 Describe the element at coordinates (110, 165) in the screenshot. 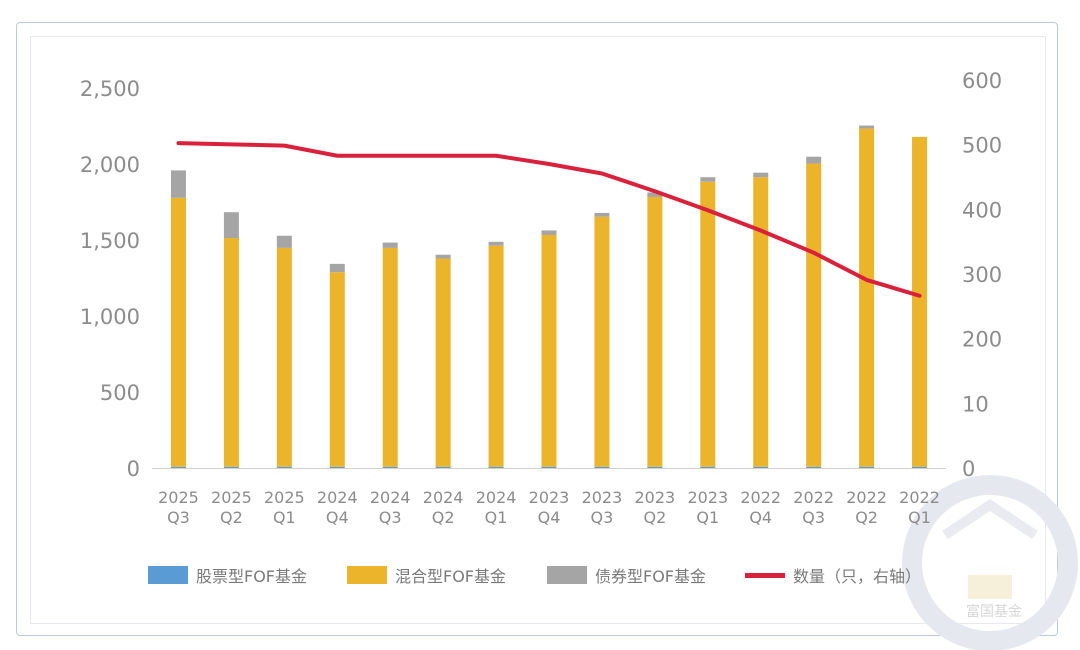

I see `left-axis-tick-label: 2,000` at that location.